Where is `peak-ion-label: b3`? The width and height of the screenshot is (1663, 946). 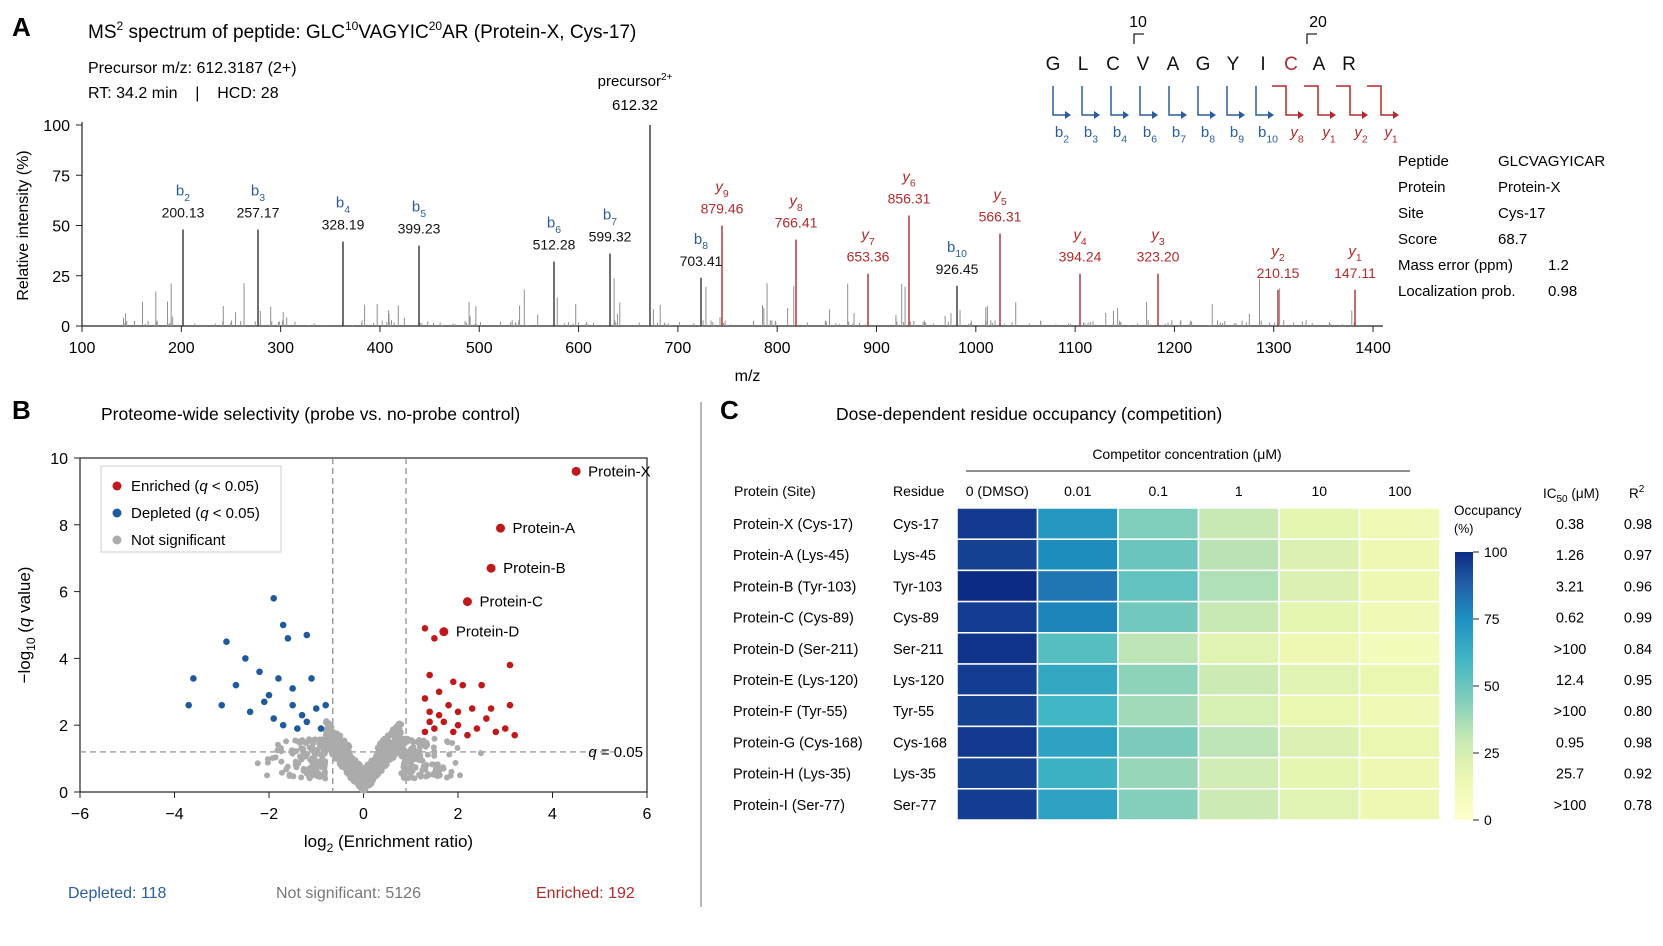 peak-ion-label: b3 is located at coordinates (258, 193).